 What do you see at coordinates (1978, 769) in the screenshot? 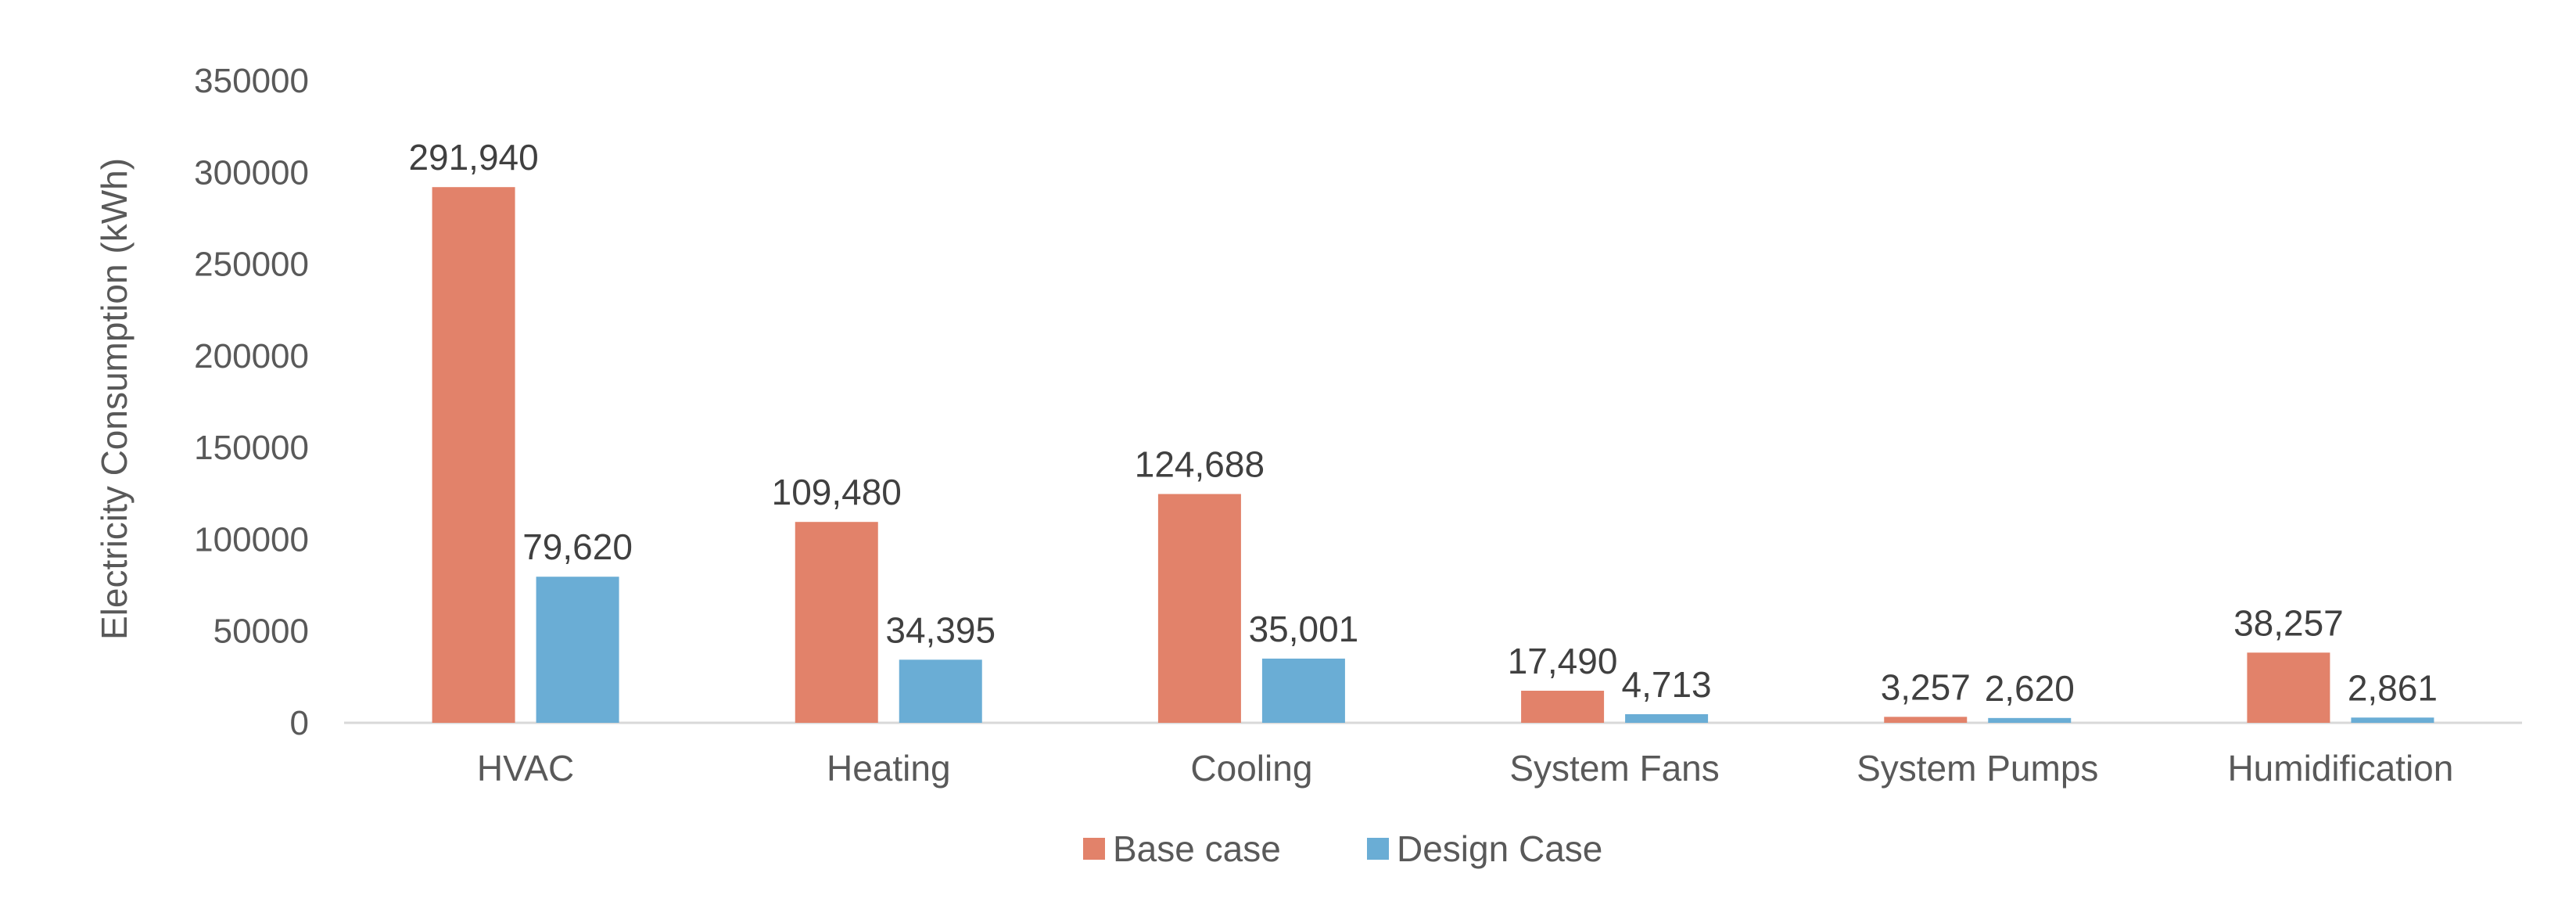
I see `x-category-label: System Pumps` at bounding box center [1978, 769].